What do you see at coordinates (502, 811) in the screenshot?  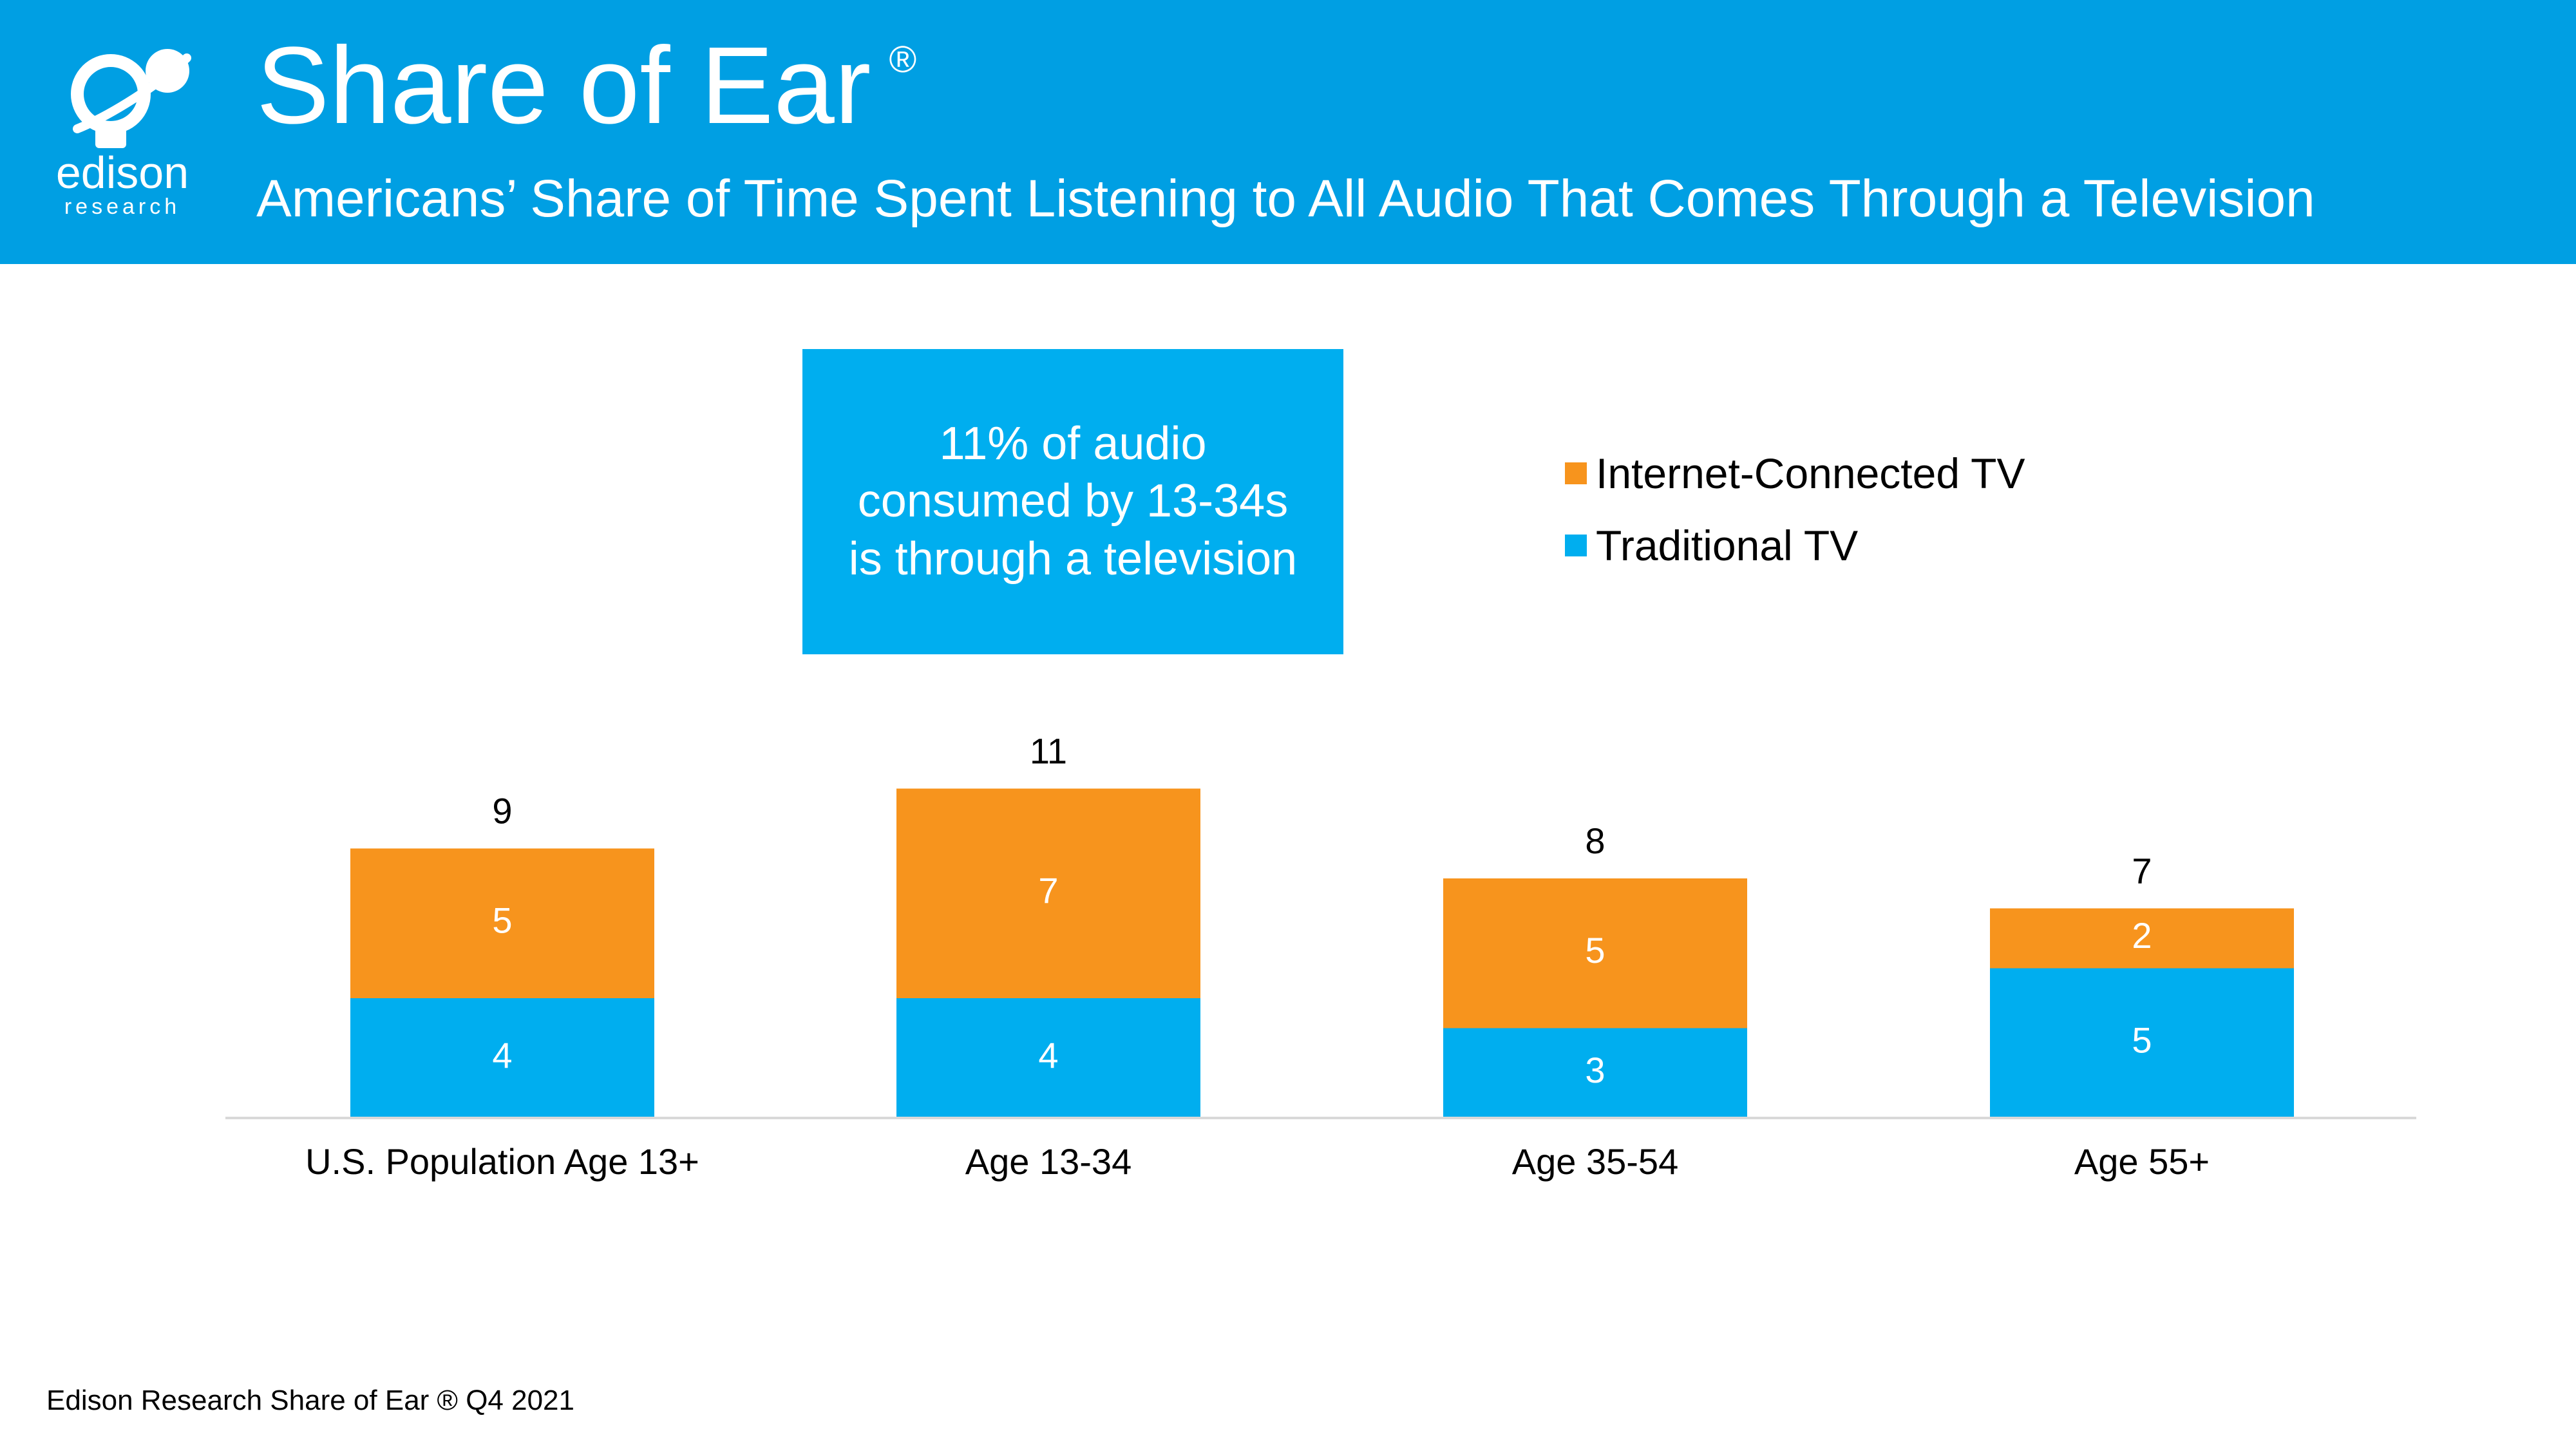 I see `total-label: 9` at bounding box center [502, 811].